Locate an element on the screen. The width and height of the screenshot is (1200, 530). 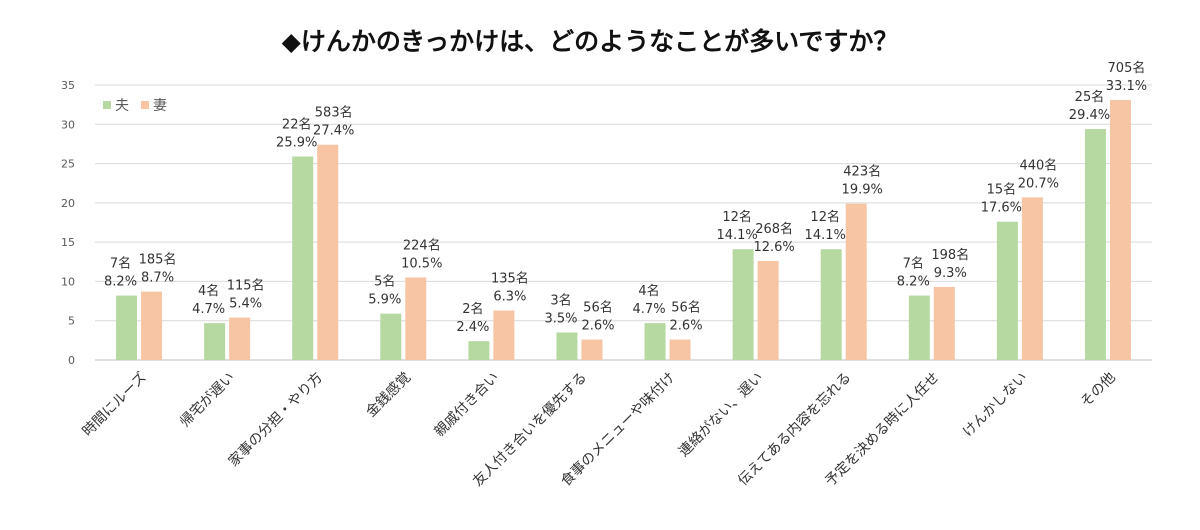
data-label-count: 440名 is located at coordinates (1038, 165).